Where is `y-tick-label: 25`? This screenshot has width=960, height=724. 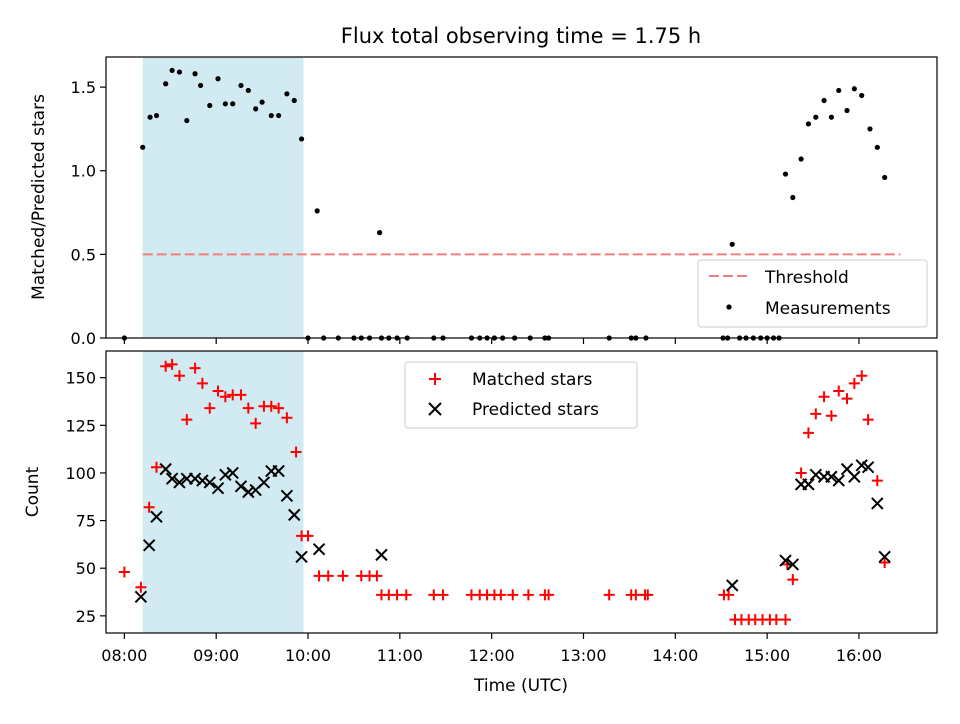
y-tick-label: 25 is located at coordinates (86, 616).